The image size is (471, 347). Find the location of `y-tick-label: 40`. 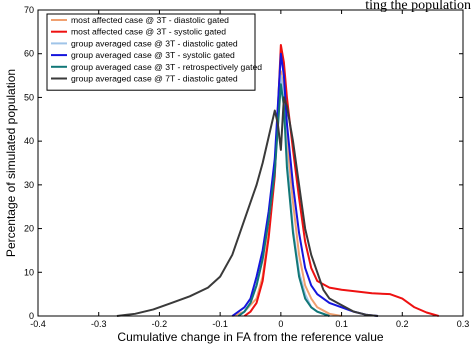

y-tick-label: 40 is located at coordinates (29, 141).